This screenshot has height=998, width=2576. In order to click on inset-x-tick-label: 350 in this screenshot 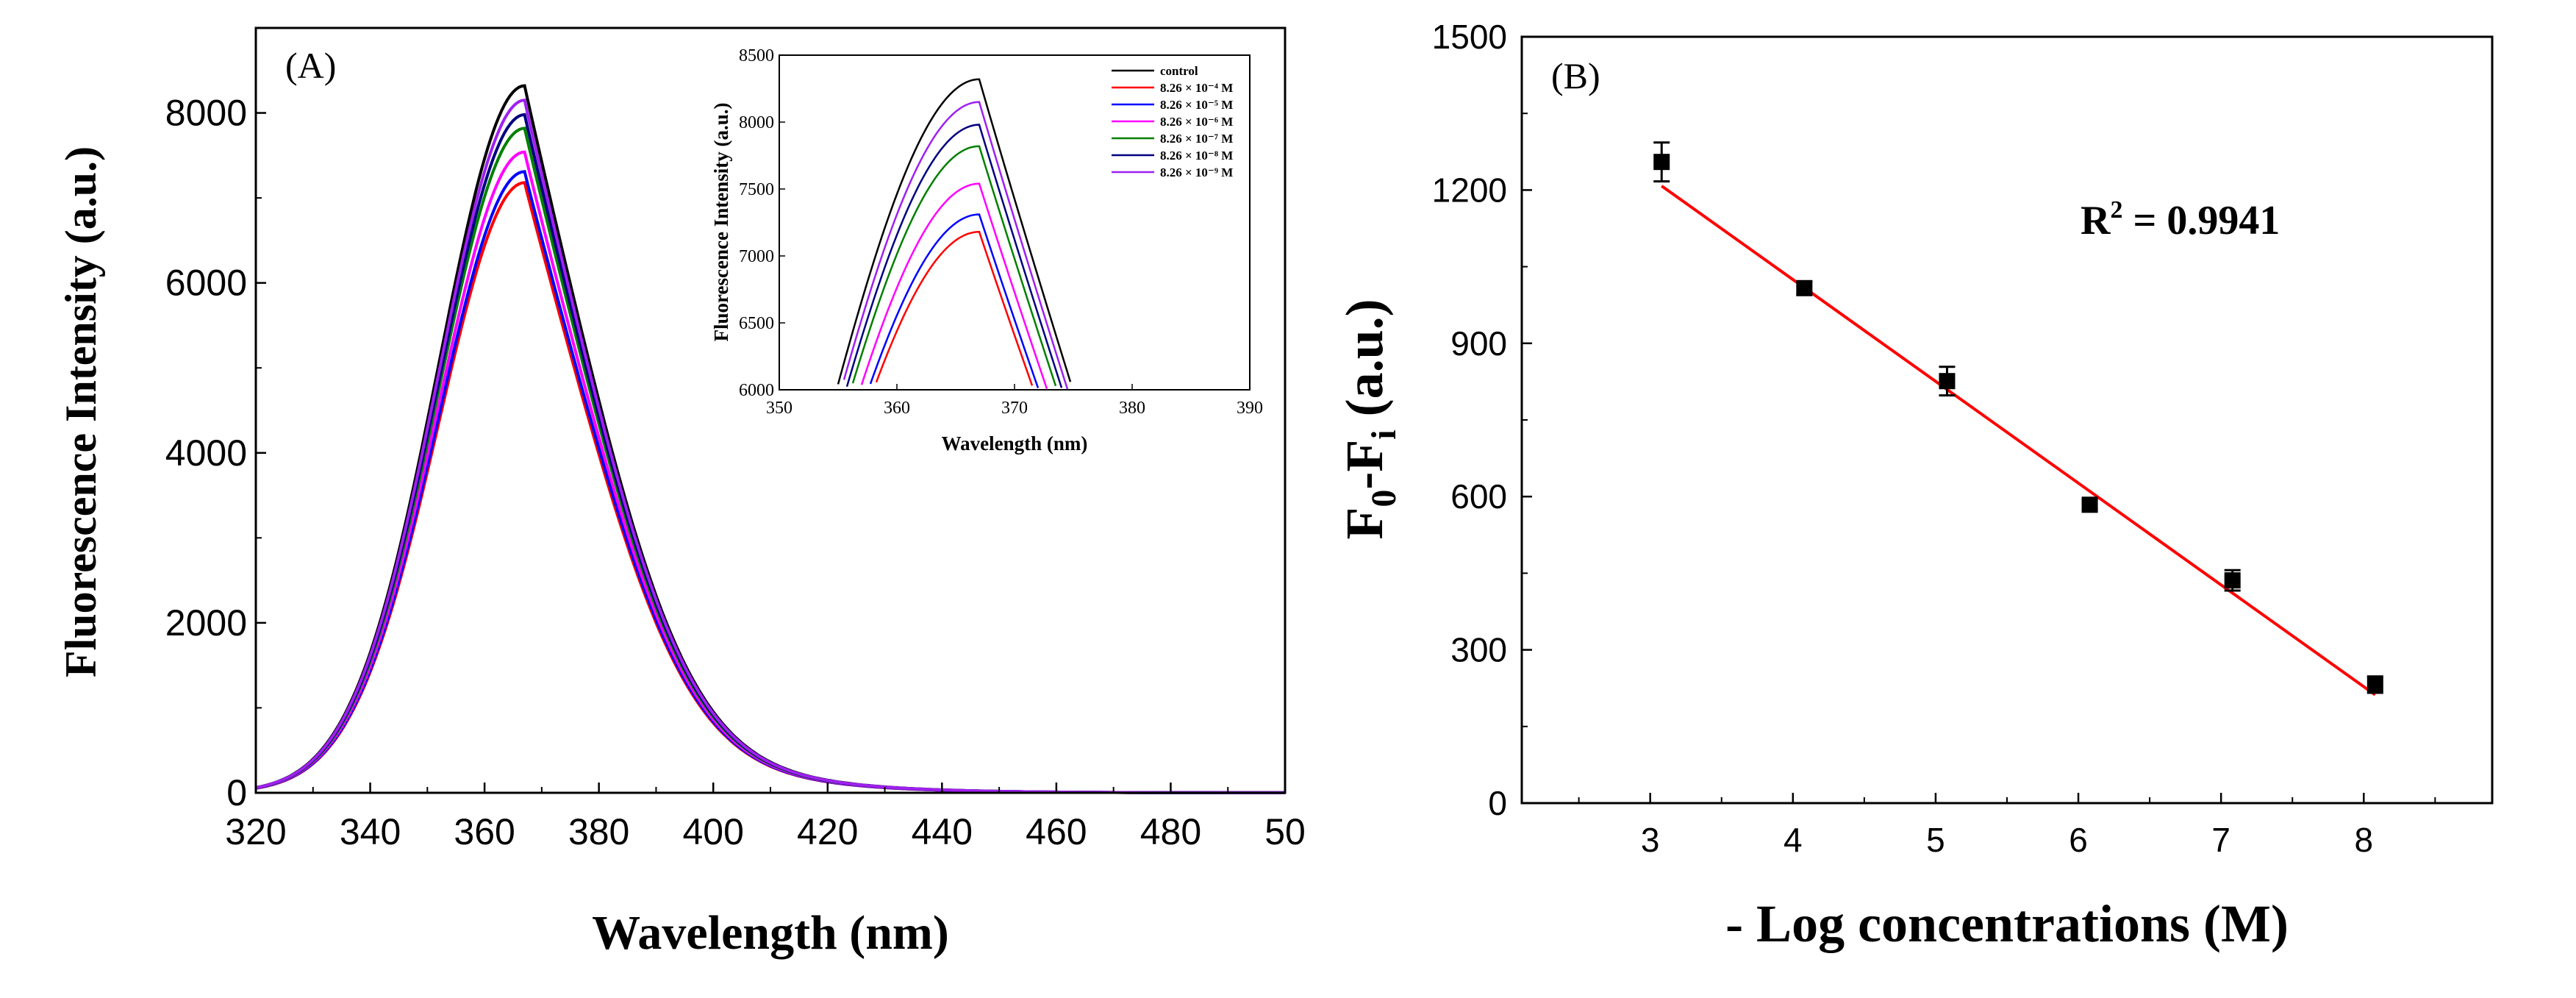, I will do `click(780, 408)`.